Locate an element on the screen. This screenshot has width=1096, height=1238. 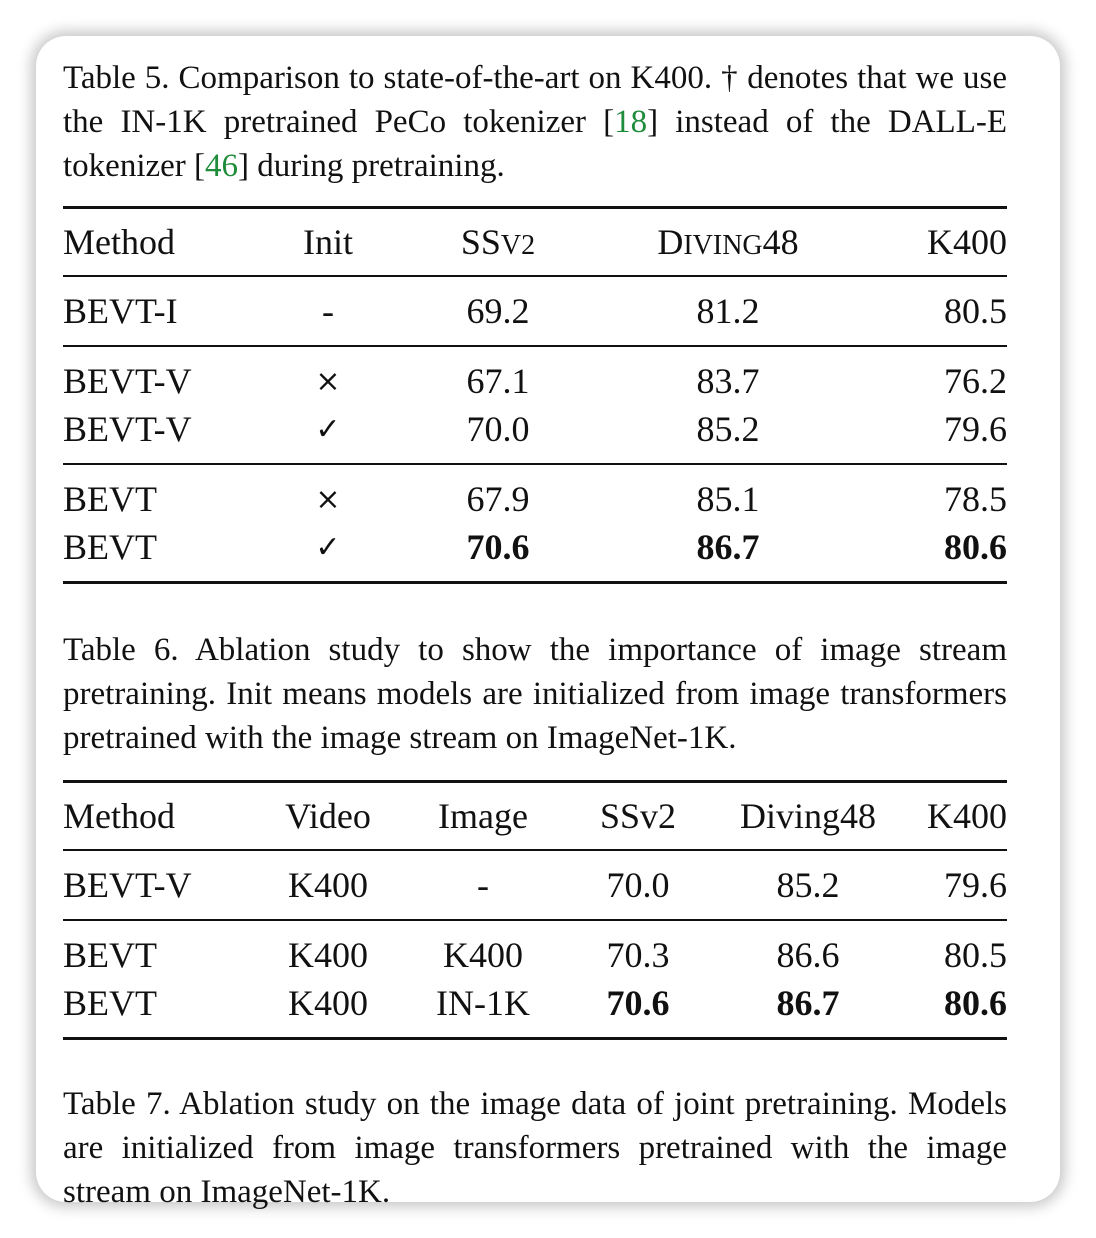
col-header-diving48: DIVING48 is located at coordinates (728, 242).